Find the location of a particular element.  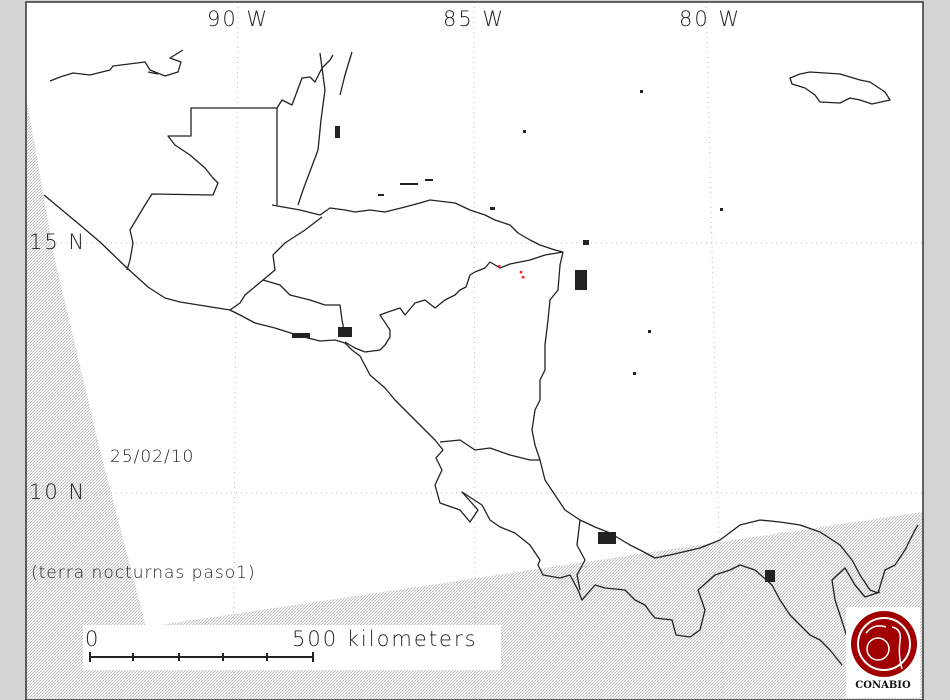

scale-bar: 0 500 kilometers is located at coordinates (292, 647).